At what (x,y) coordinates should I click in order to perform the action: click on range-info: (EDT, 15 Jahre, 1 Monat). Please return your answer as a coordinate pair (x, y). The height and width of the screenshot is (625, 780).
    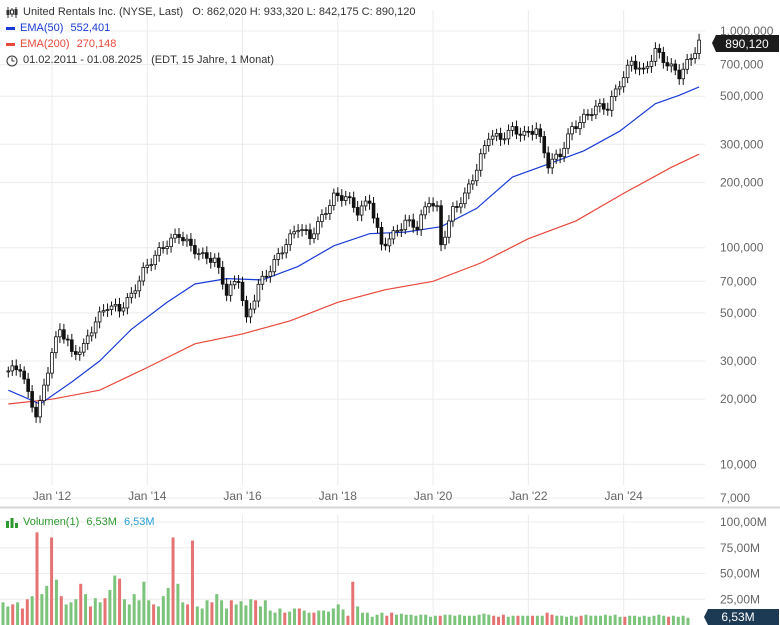
    Looking at the image, I should click on (213, 60).